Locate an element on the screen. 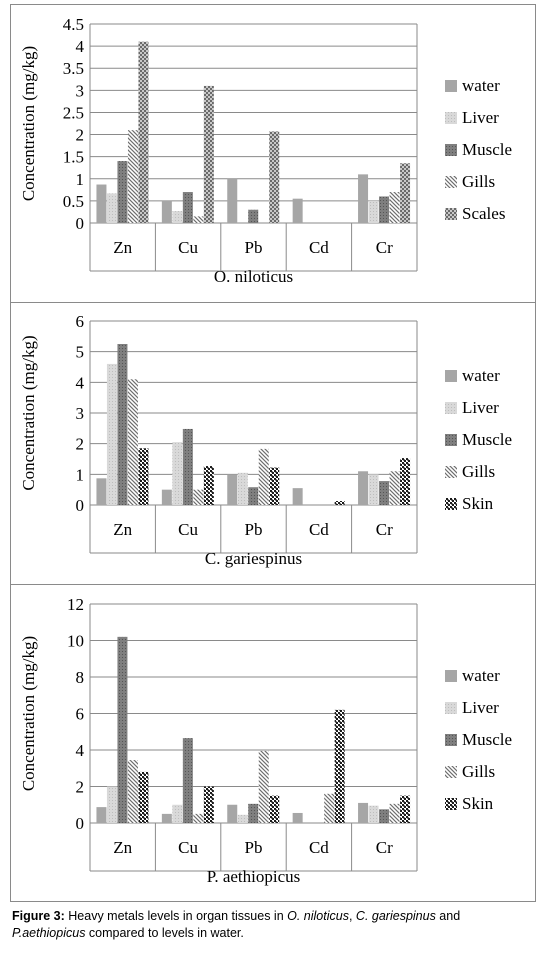  y-tick-label: 0.5 is located at coordinates (73, 201).